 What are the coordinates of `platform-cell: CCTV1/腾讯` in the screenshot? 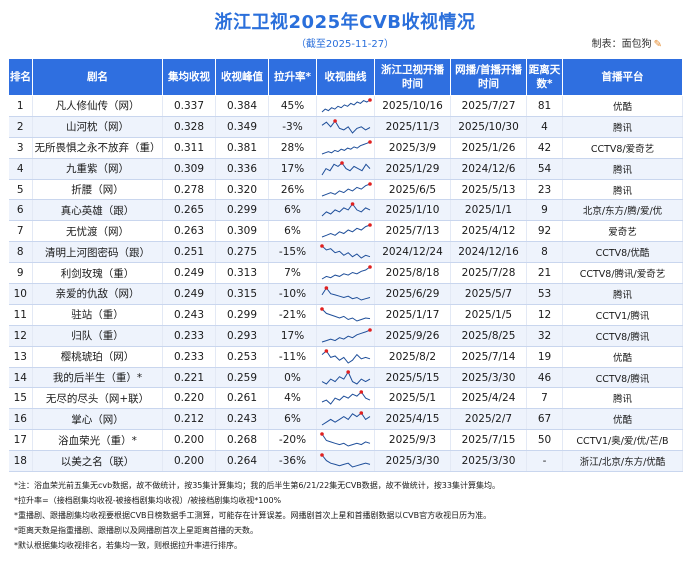 It's located at (622, 315).